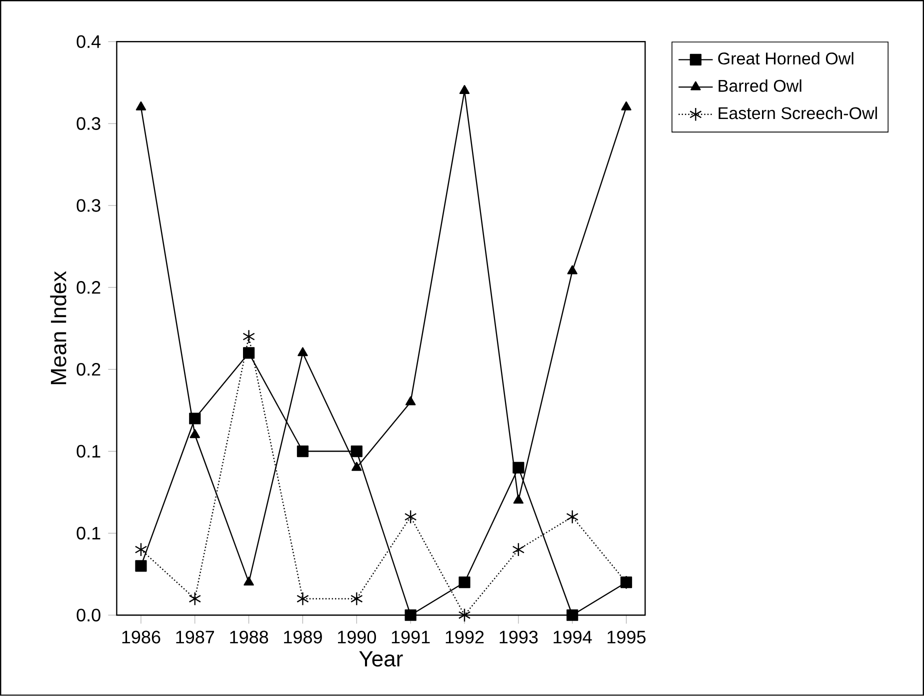  What do you see at coordinates (786, 58) in the screenshot?
I see `legend-label: Great Horned Owl` at bounding box center [786, 58].